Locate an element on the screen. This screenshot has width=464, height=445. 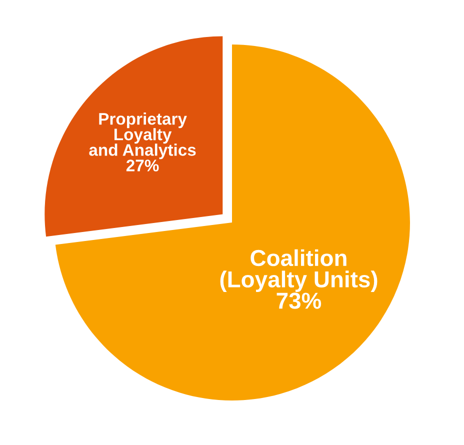
data-label: 73% is located at coordinates (299, 300).